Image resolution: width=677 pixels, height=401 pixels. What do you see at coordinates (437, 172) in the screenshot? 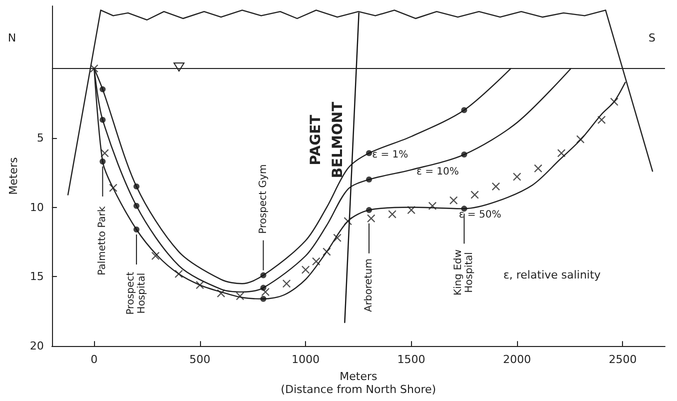
I see `series-label: ε = 10%` at bounding box center [437, 172].